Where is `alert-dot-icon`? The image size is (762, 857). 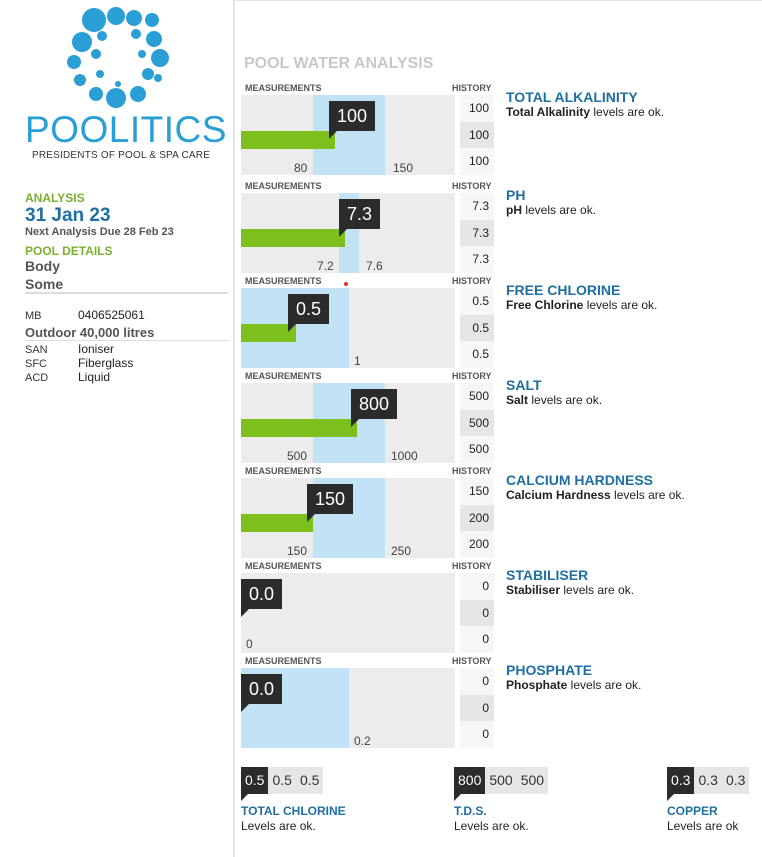
alert-dot-icon is located at coordinates (346, 284).